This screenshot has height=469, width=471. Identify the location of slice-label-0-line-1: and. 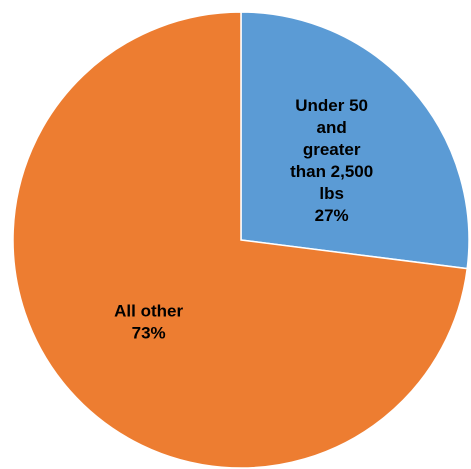
(332, 127).